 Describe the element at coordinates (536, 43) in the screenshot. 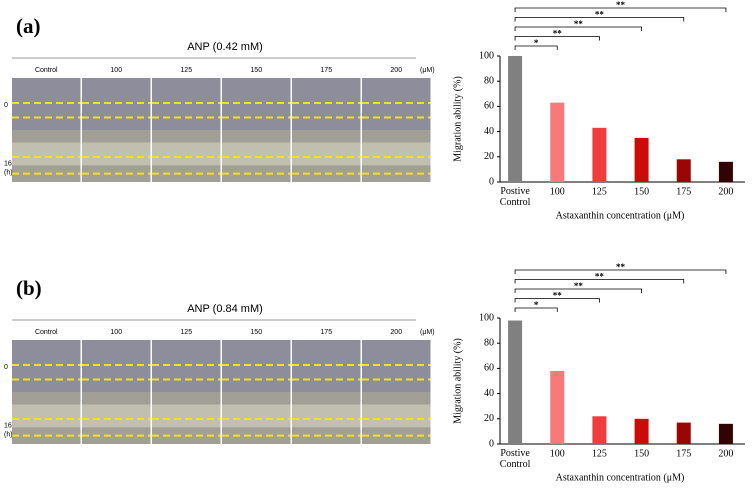

I see `significance-label: *` at that location.